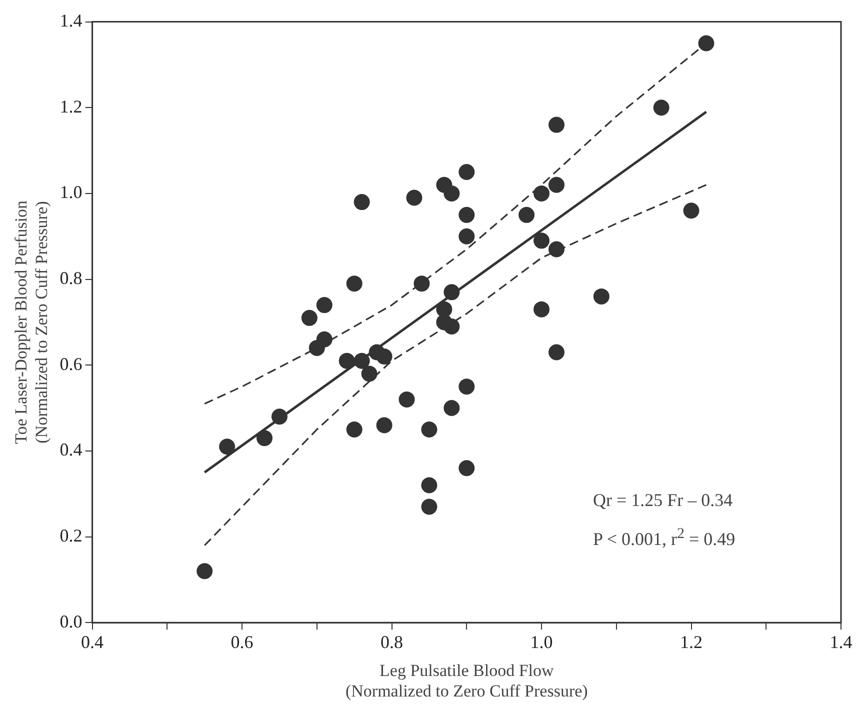 The width and height of the screenshot is (865, 714). What do you see at coordinates (841, 642) in the screenshot?
I see `x-tick-label: 1.4` at bounding box center [841, 642].